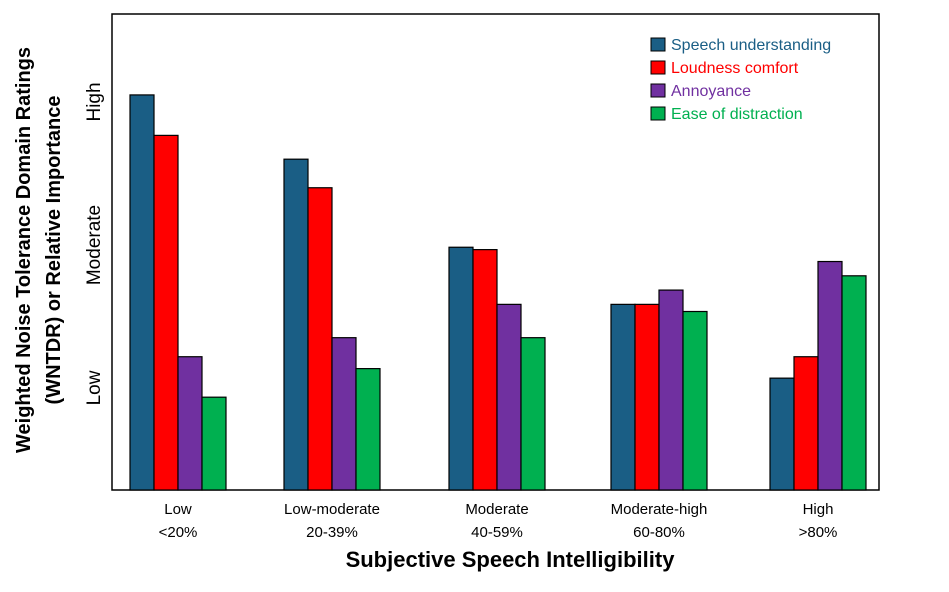  What do you see at coordinates (344, 414) in the screenshot?
I see `bar-annoyance-low-moderate` at bounding box center [344, 414].